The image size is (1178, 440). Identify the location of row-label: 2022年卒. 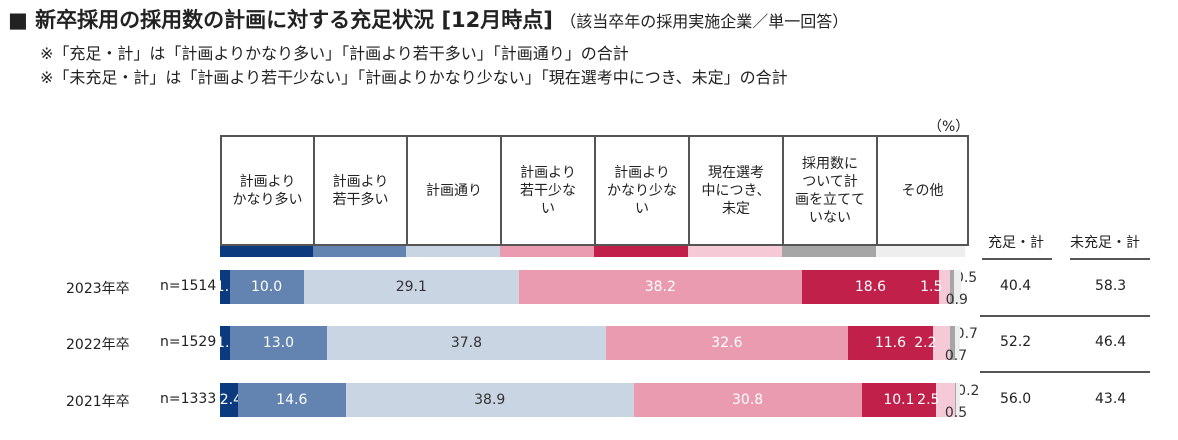
(98, 345).